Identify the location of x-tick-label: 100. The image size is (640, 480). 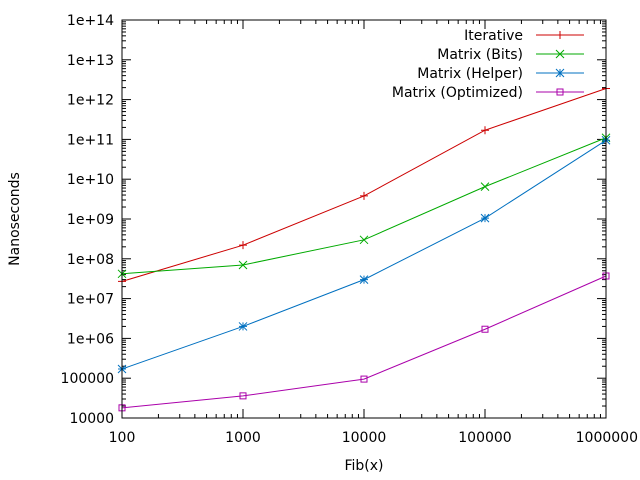
(122, 438).